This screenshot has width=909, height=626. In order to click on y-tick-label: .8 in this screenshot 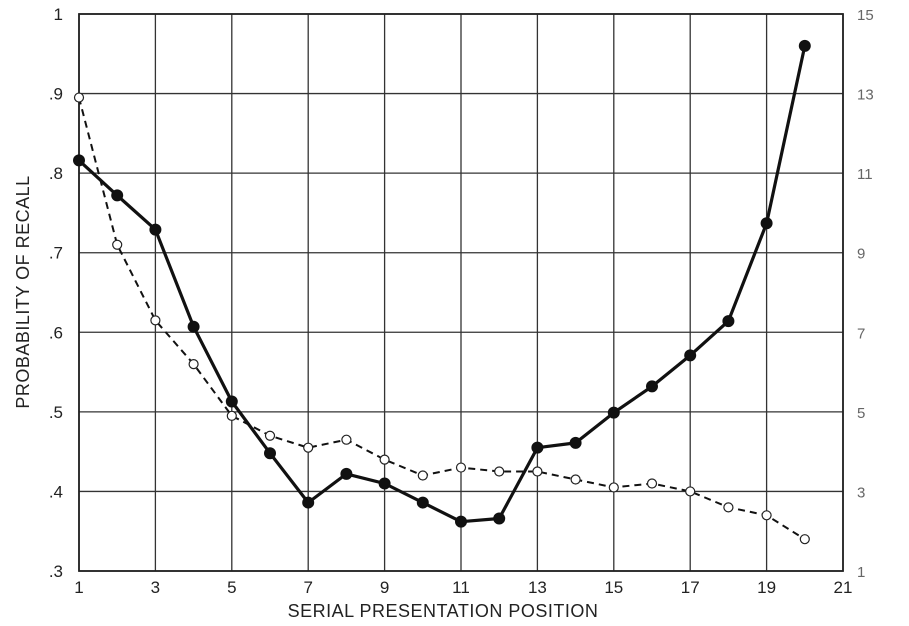, I will do `click(56, 173)`.